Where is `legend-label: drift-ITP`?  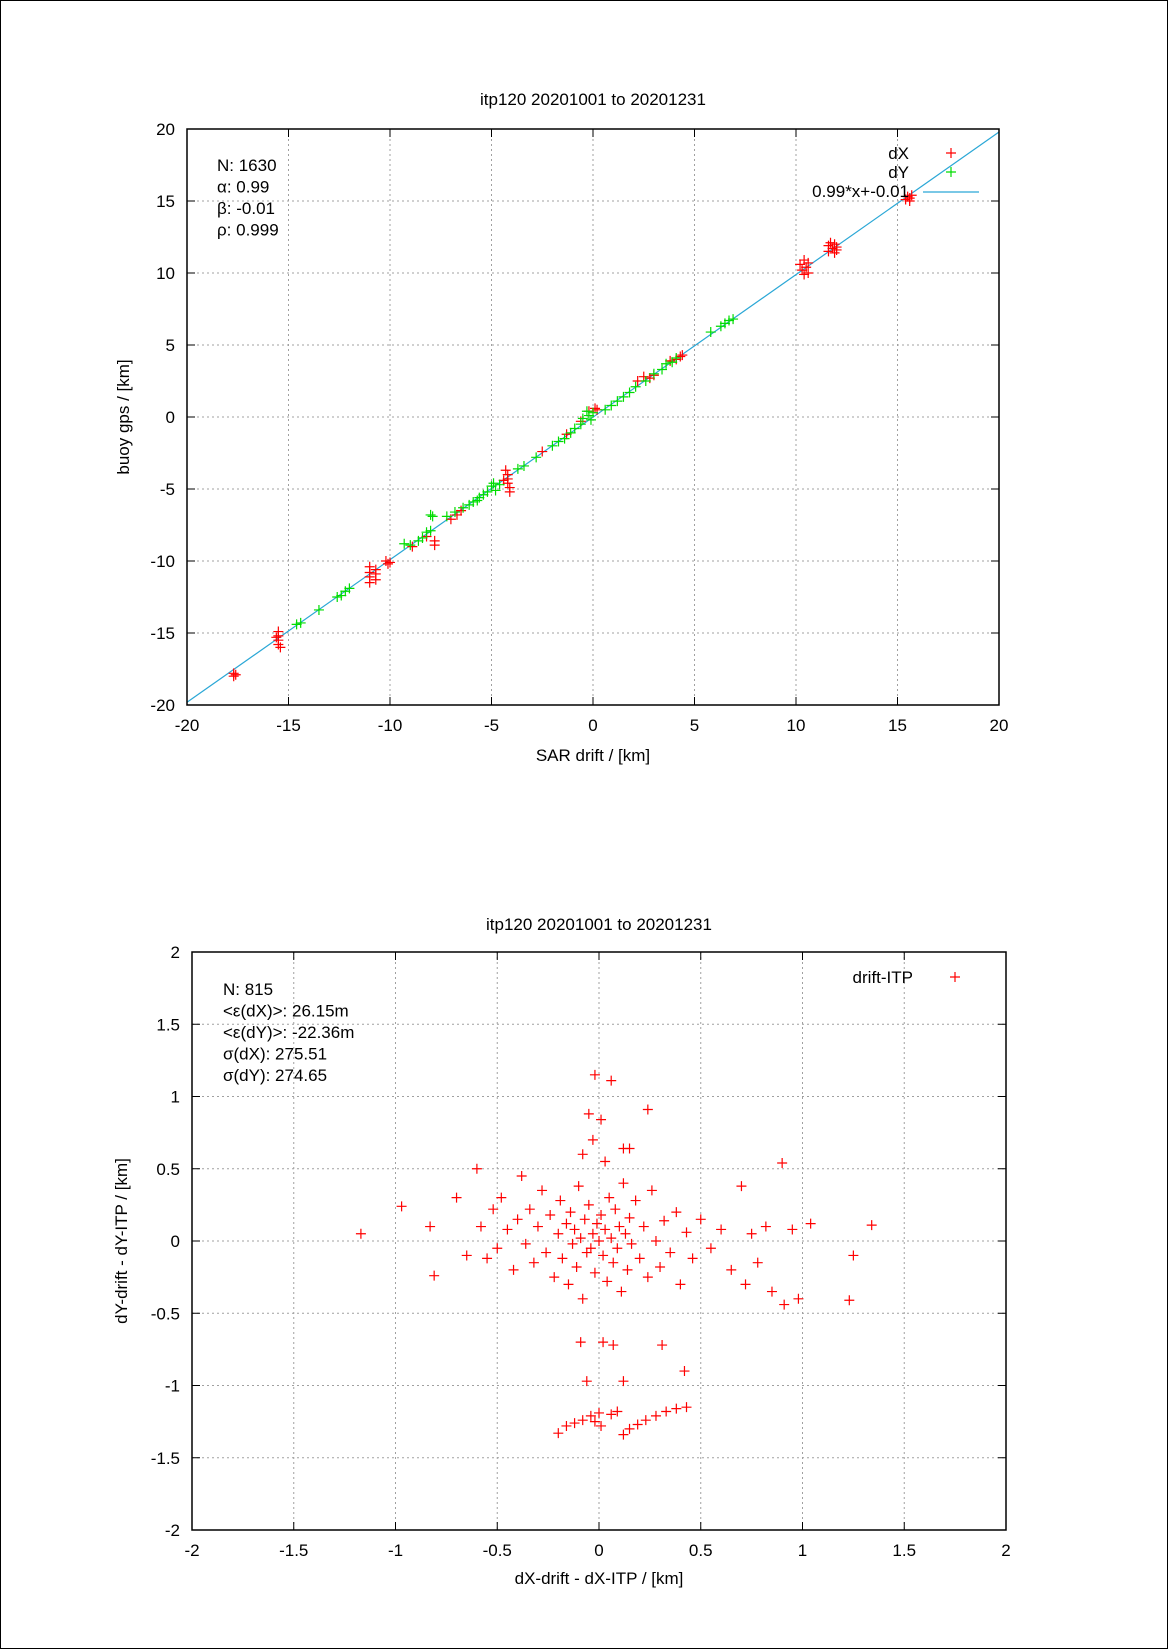 legend-label: drift-ITP is located at coordinates (883, 977).